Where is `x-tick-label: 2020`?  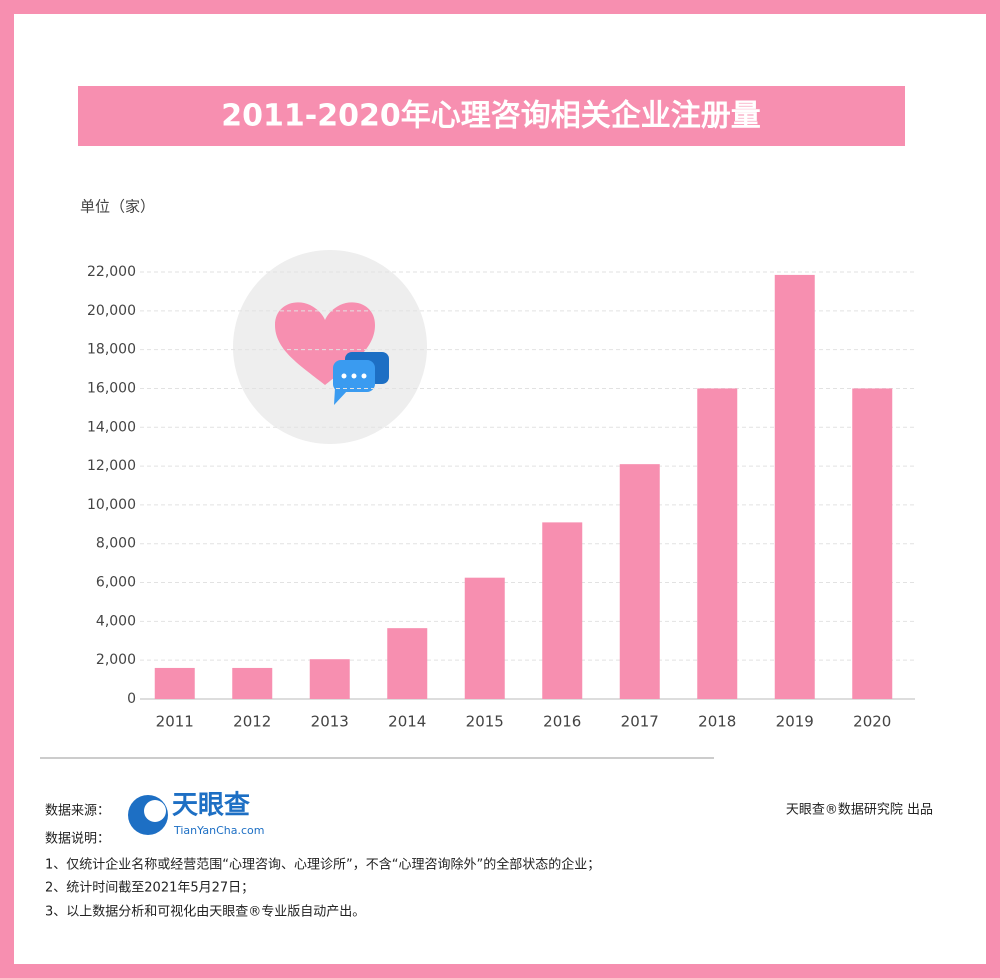 x-tick-label: 2020 is located at coordinates (872, 722).